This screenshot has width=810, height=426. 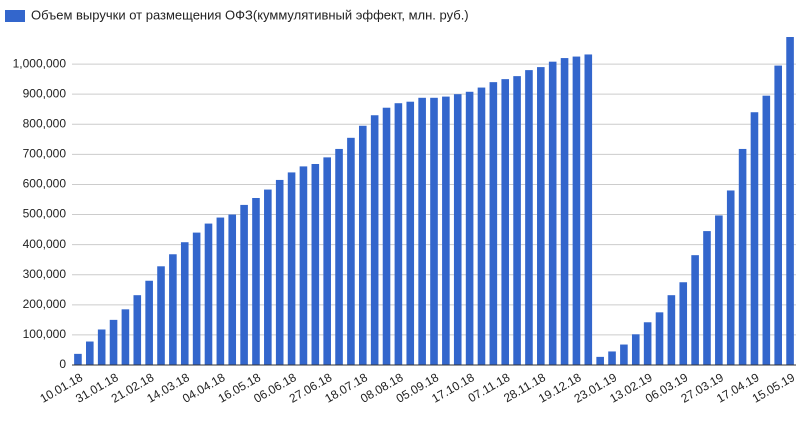 What do you see at coordinates (45, 93) in the screenshot?
I see `y-tick-label: 900,000` at bounding box center [45, 93].